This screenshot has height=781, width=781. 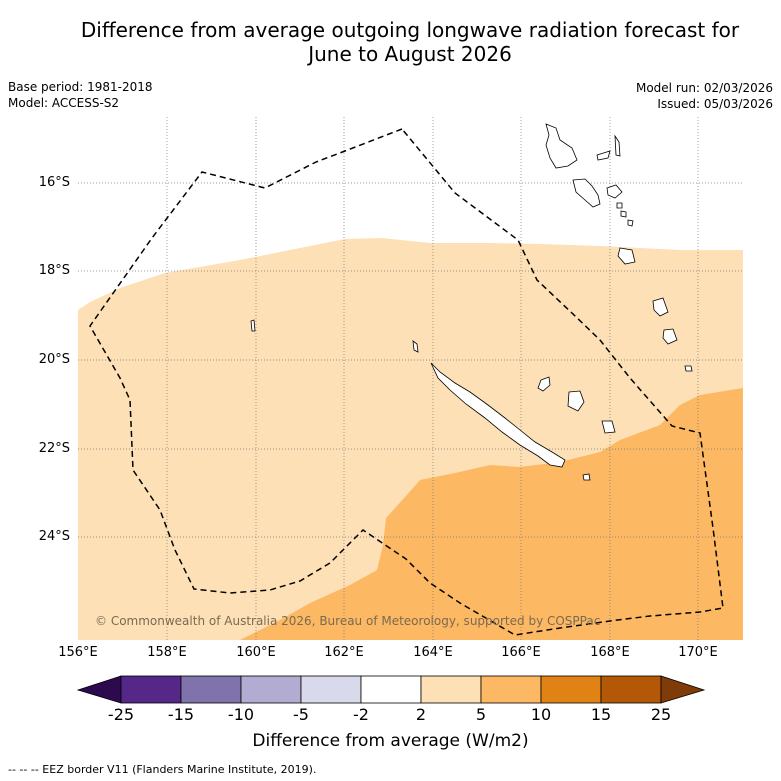 I want to click on colorbar-tick: 5, so click(x=481, y=714).